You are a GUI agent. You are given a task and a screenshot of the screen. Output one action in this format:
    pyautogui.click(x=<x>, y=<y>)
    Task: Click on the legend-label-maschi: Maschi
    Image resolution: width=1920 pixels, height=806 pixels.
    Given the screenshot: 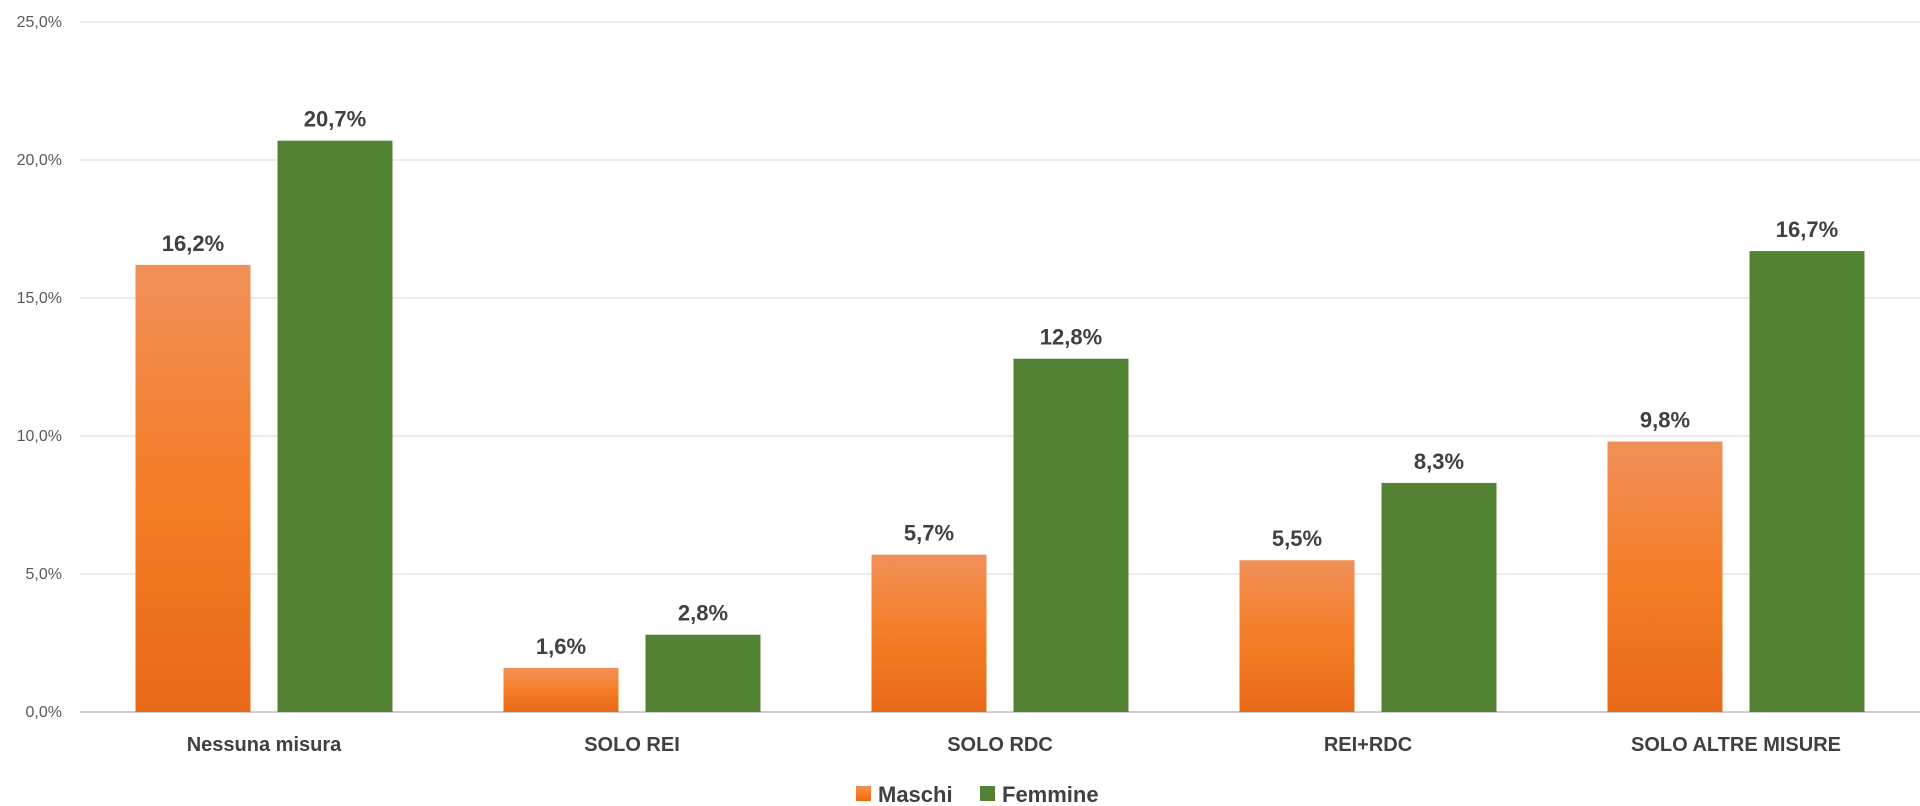 What is the action you would take?
    pyautogui.click(x=915, y=794)
    